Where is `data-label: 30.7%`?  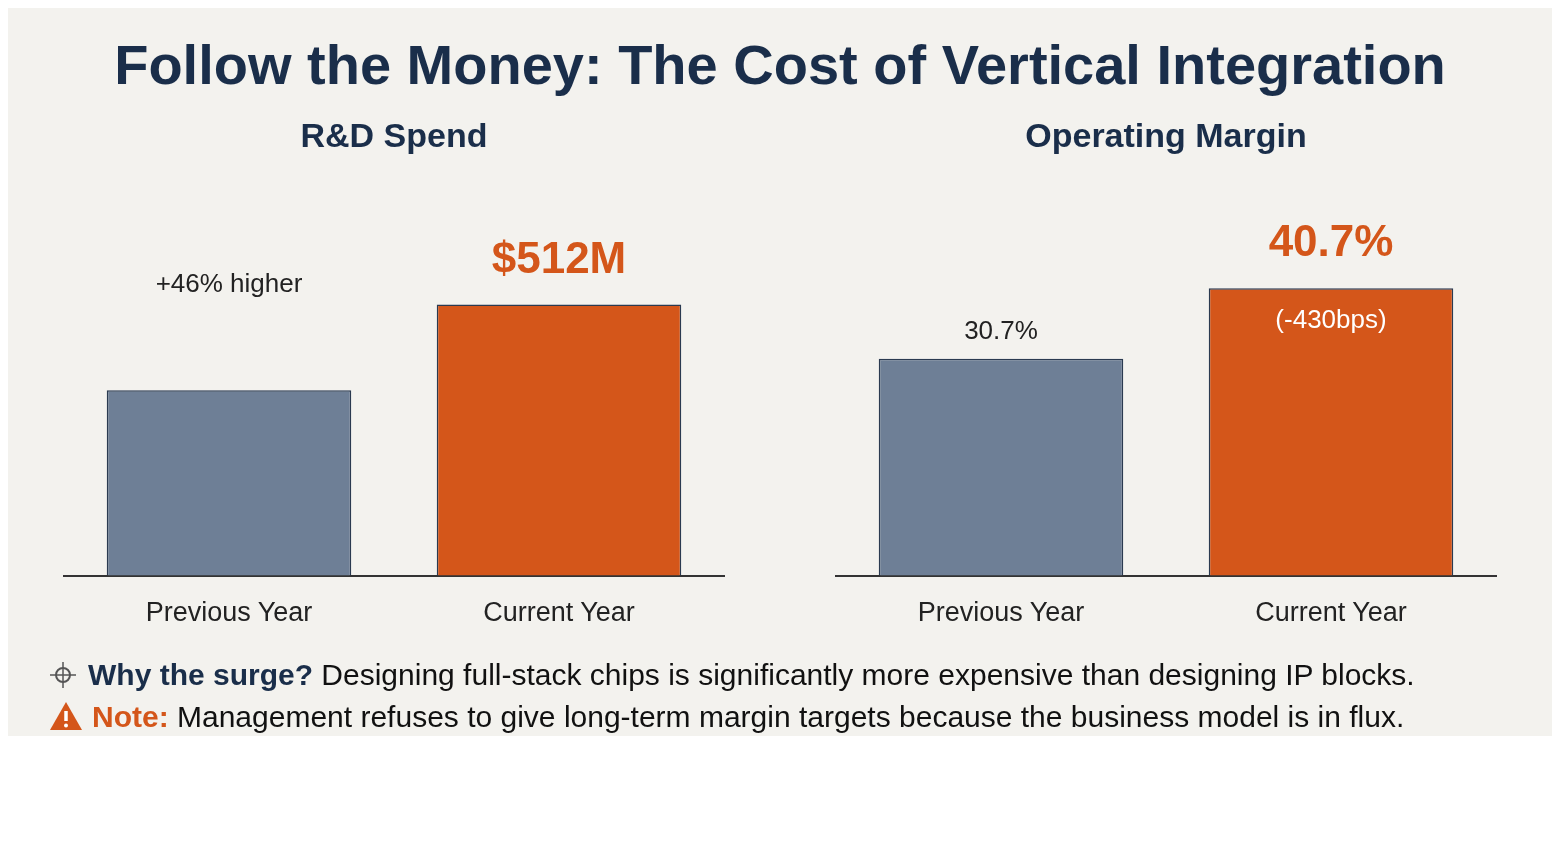 data-label: 30.7% is located at coordinates (1001, 329).